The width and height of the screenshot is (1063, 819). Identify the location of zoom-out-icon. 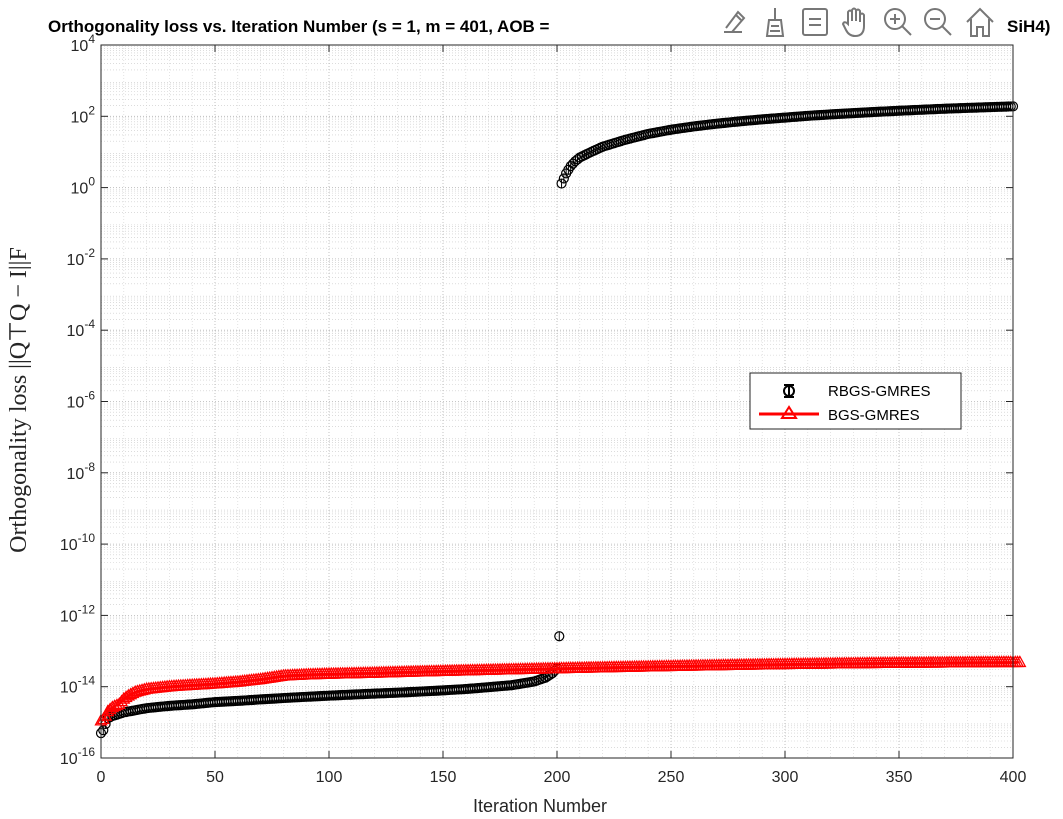
(938, 22).